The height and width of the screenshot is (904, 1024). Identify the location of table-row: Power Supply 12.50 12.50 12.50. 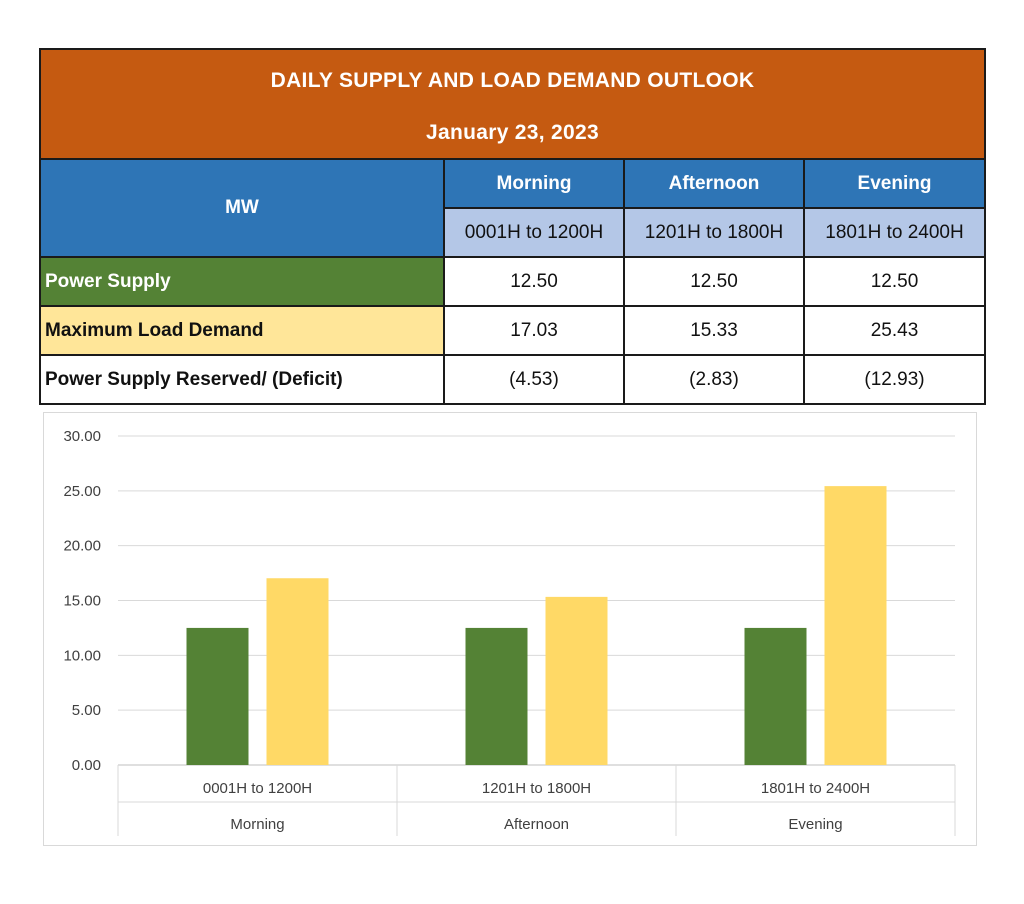
(512, 281).